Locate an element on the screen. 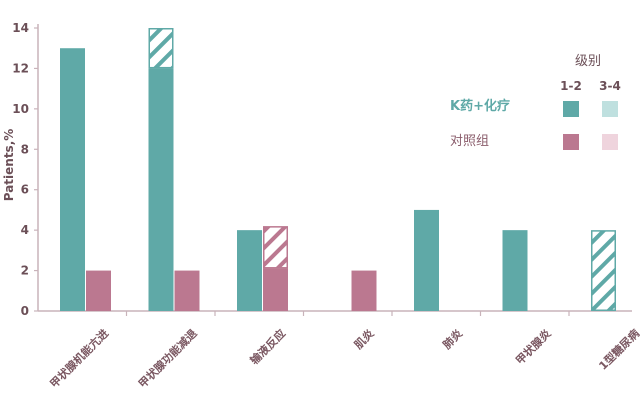 This screenshot has height=418, width=640. y-tick-label: 0 is located at coordinates (25, 311).